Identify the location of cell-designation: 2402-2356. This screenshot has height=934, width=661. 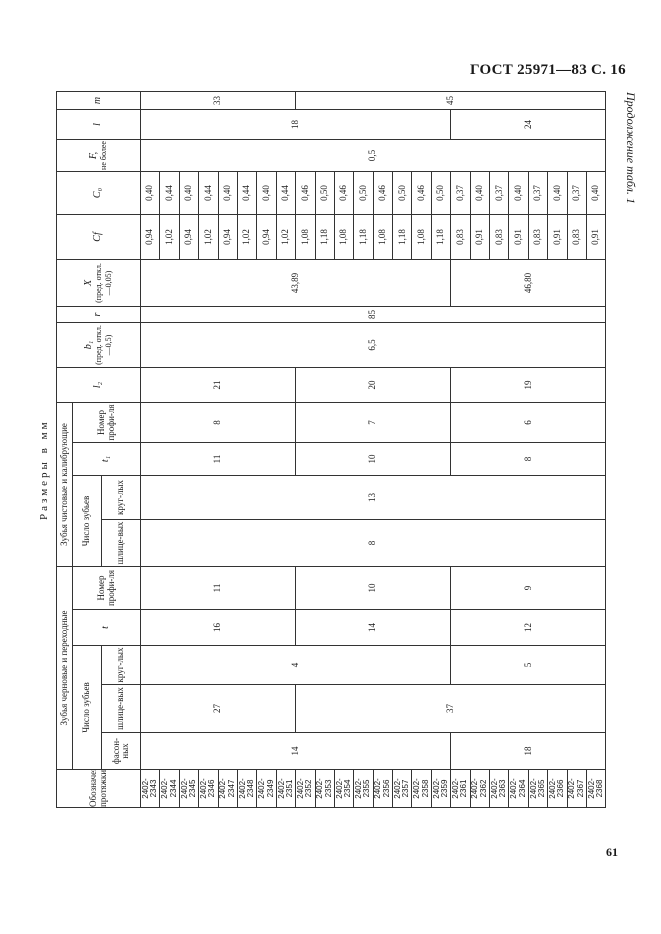
(383, 788).